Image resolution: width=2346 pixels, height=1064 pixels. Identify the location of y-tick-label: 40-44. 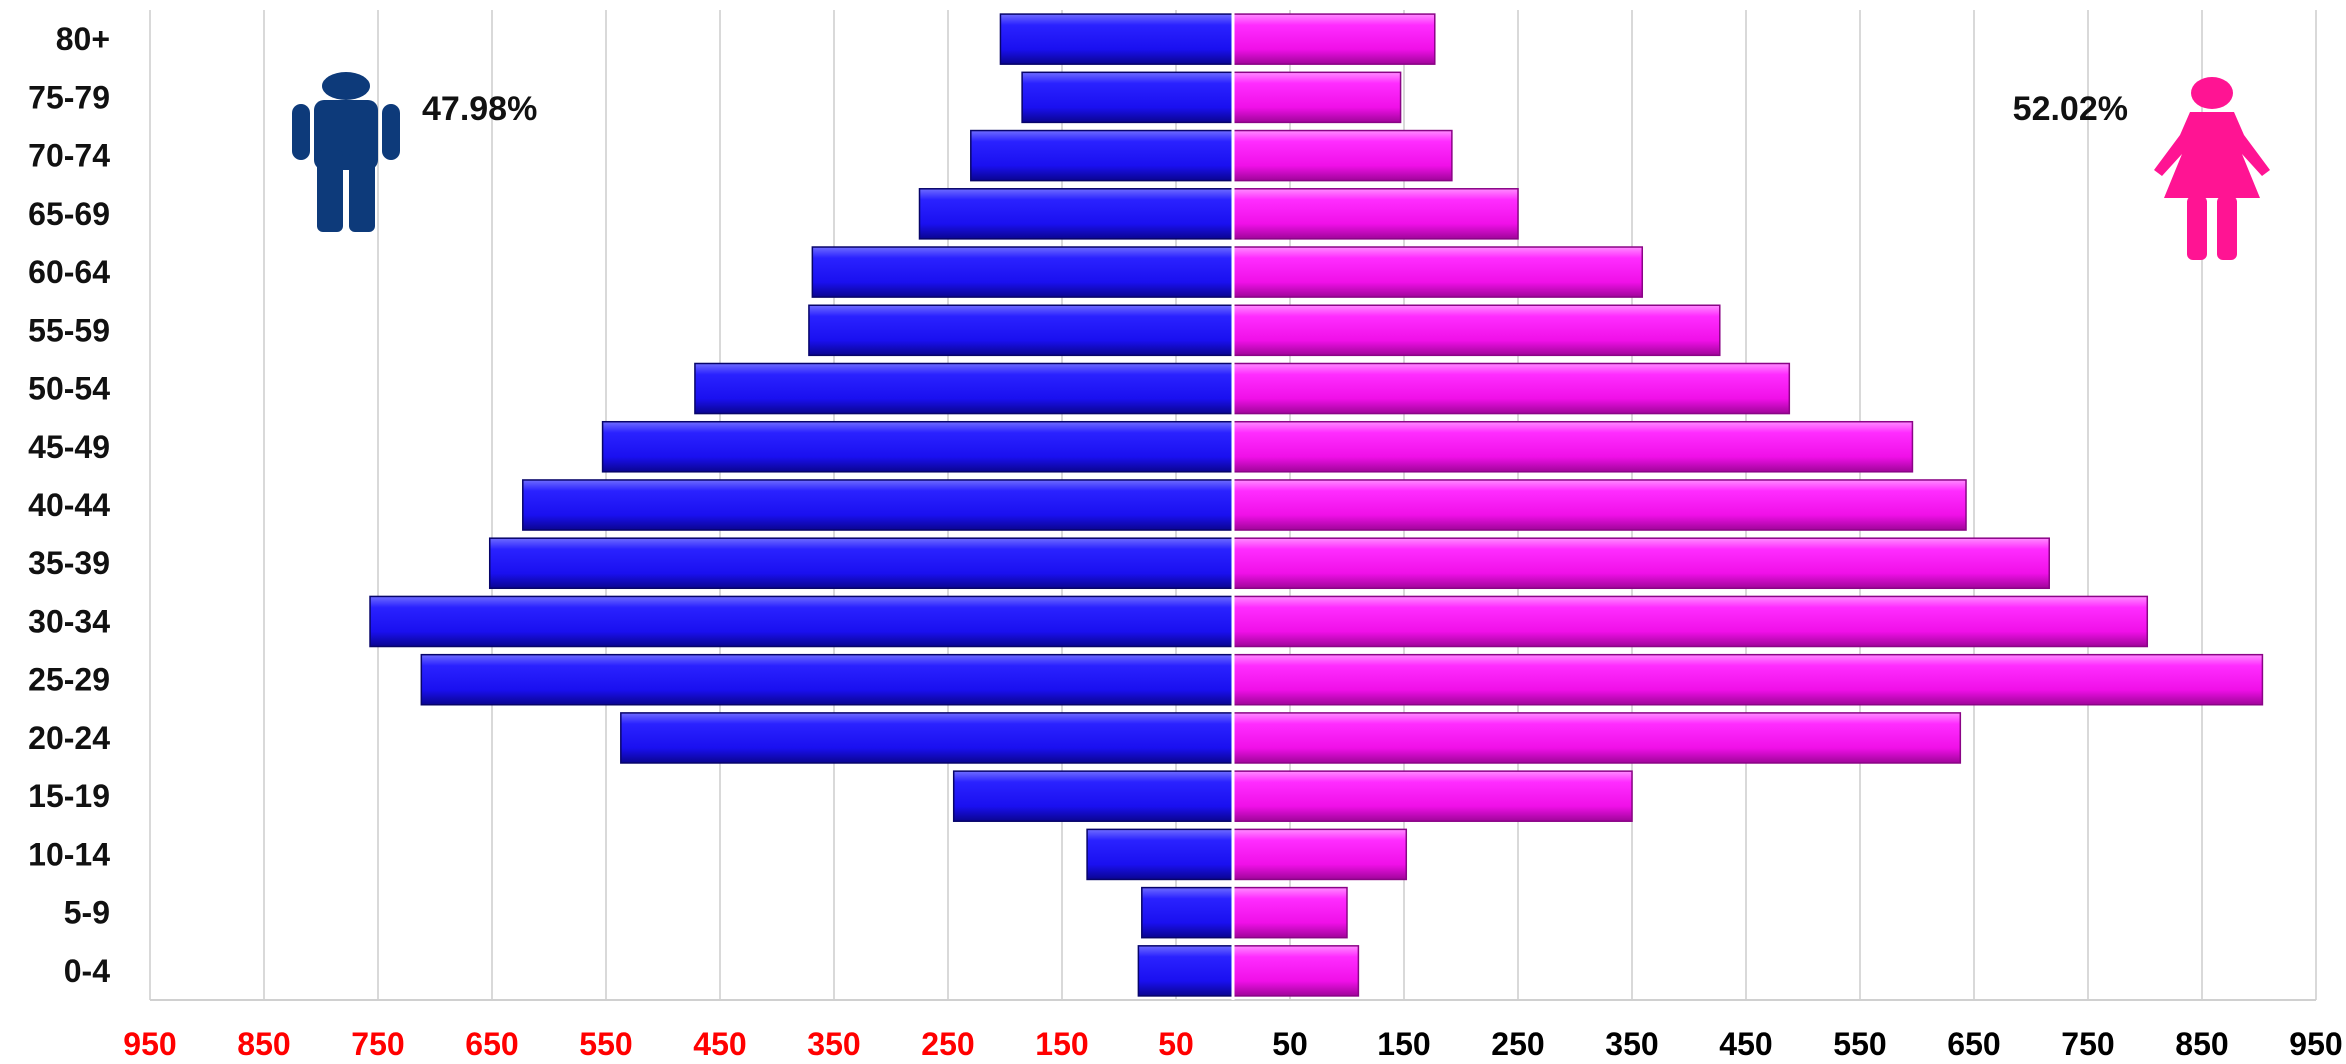
(69, 505).